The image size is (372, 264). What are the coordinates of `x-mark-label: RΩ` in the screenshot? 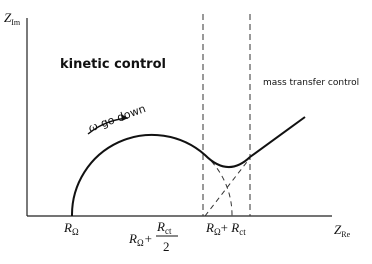 It's located at (71, 228).